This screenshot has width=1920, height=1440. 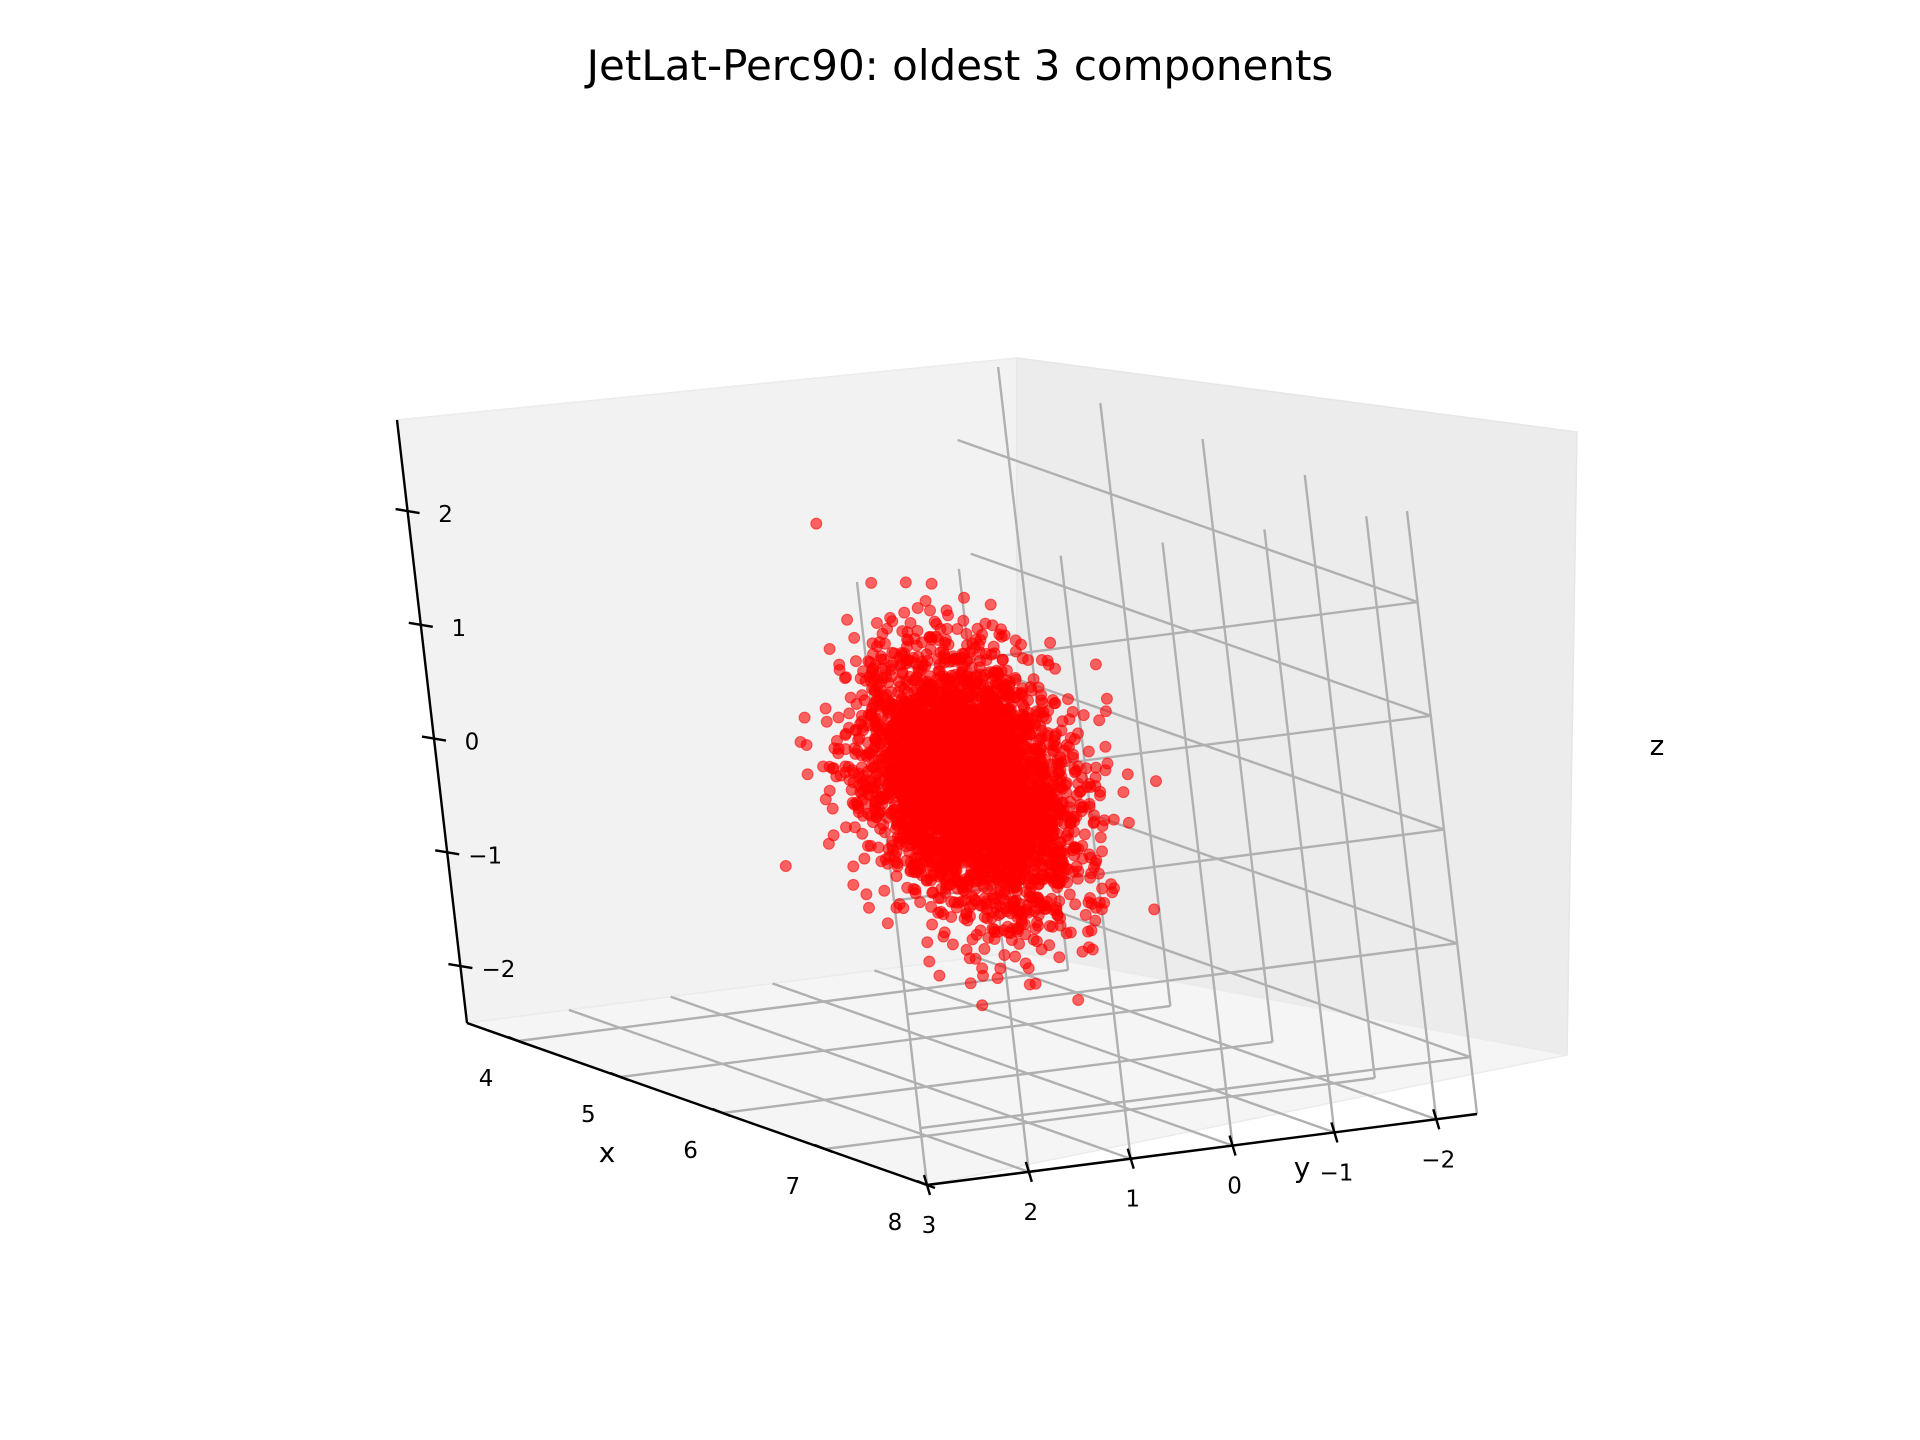 I want to click on grid-line-z-right-wall, so click(x=1195, y=1092).